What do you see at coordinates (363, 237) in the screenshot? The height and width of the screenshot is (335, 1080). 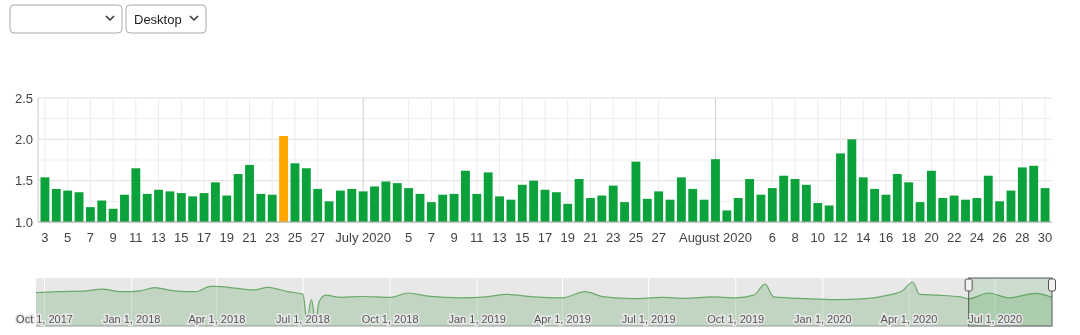 I see `x-tick-label: July 2020` at bounding box center [363, 237].